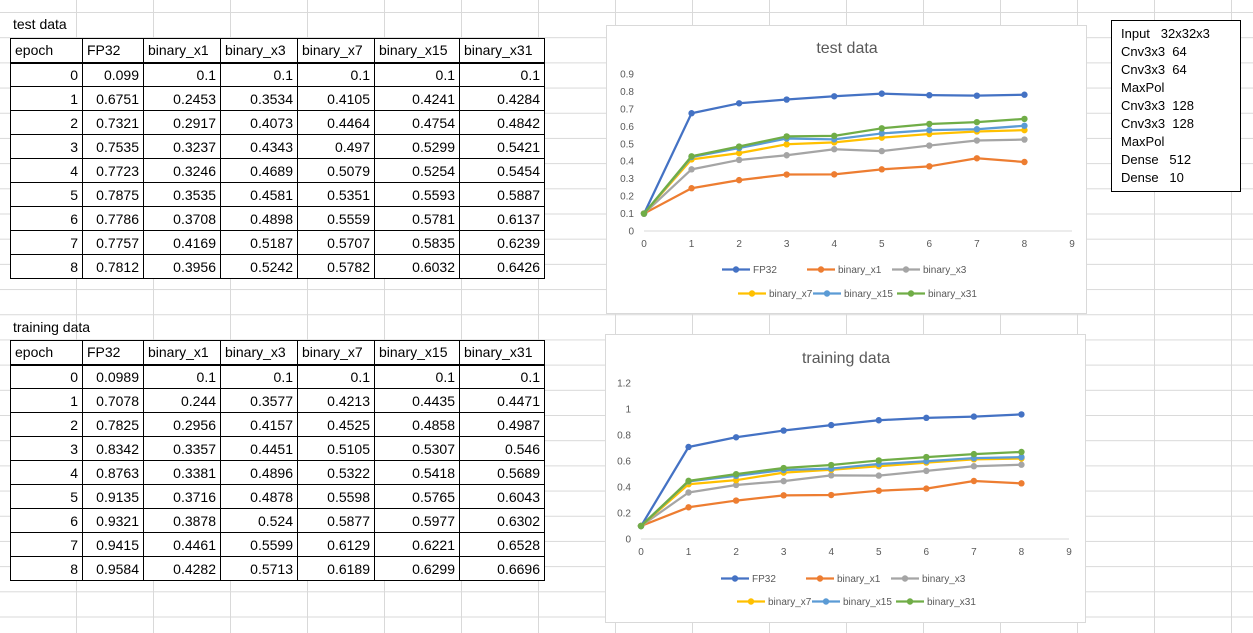 This screenshot has width=1253, height=633. What do you see at coordinates (336, 568) in the screenshot?
I see `value-cell: 0.6189` at bounding box center [336, 568].